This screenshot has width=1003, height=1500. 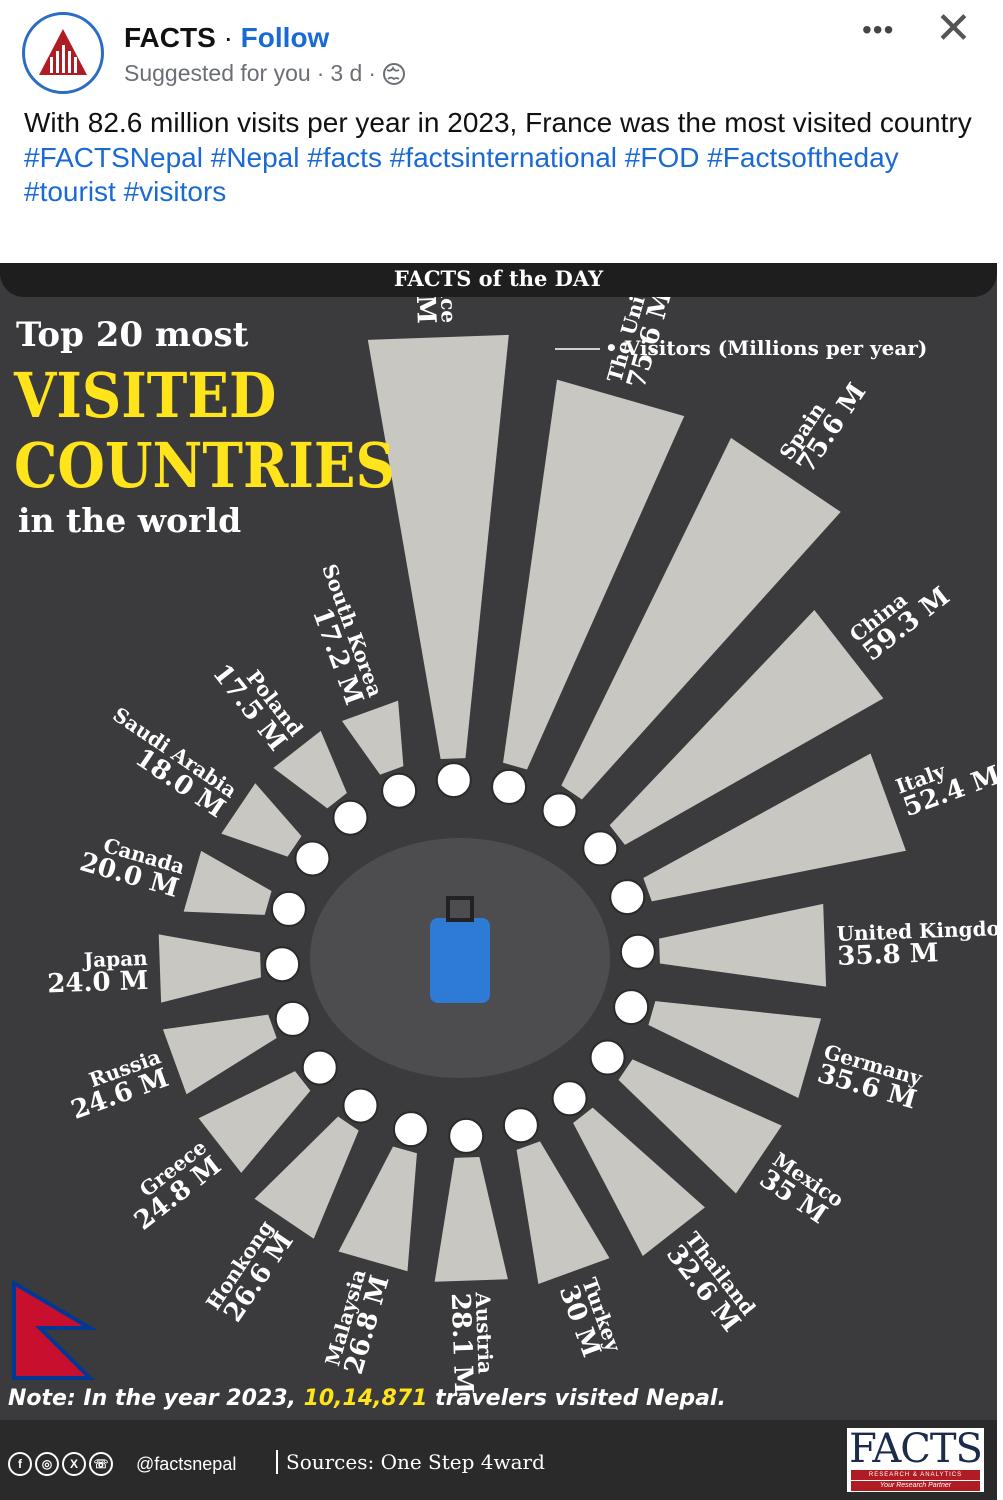 What do you see at coordinates (170, 37) in the screenshot?
I see `page-name: FACTS` at bounding box center [170, 37].